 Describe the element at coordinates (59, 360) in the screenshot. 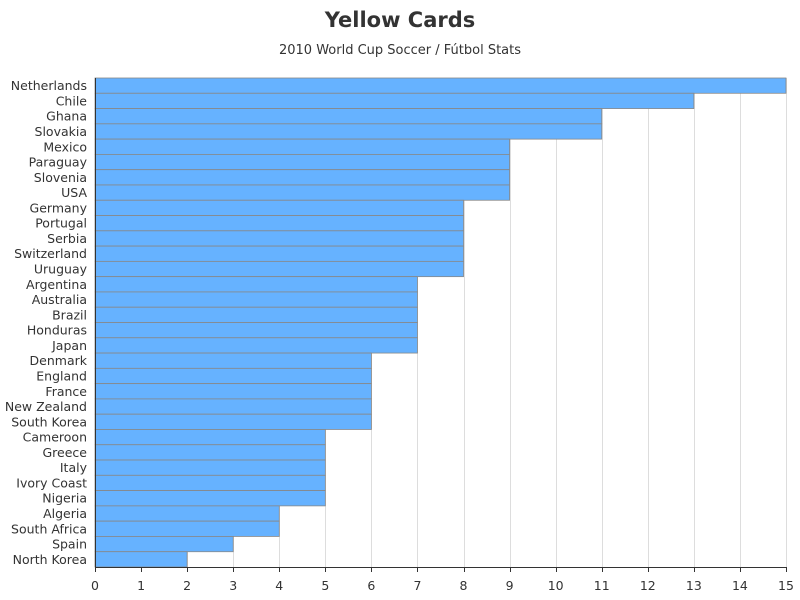

I see `category-label: Denmark` at that location.